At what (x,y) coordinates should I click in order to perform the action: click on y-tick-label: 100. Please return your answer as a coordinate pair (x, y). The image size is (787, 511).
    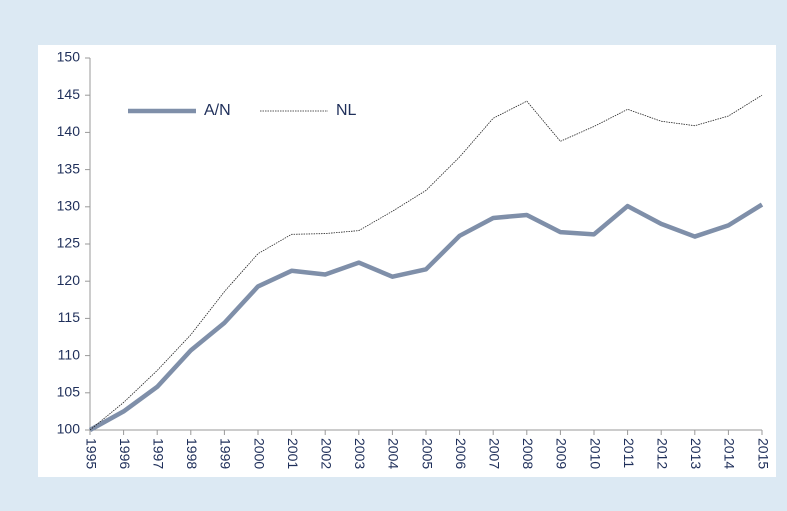
    Looking at the image, I should click on (69, 429).